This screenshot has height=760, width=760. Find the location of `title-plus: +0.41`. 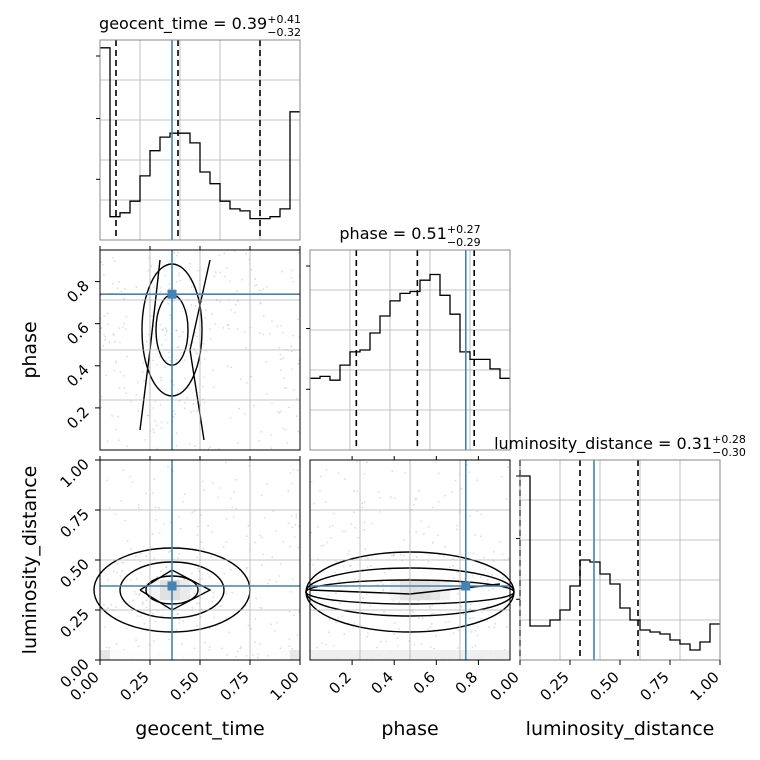

title-plus: +0.41 is located at coordinates (284, 19).